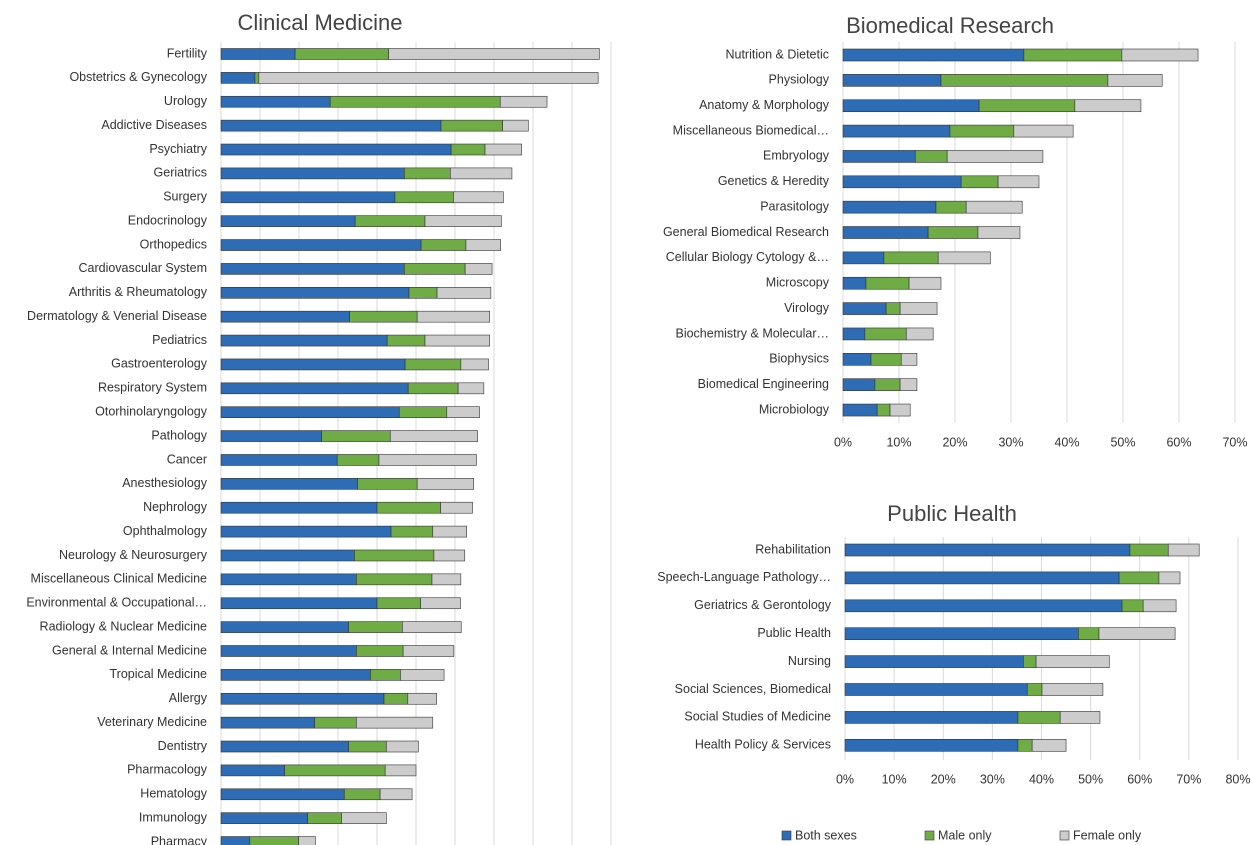 The height and width of the screenshot is (845, 1252). Describe the element at coordinates (1066, 442) in the screenshot. I see `x-tick-label: 40%` at that location.